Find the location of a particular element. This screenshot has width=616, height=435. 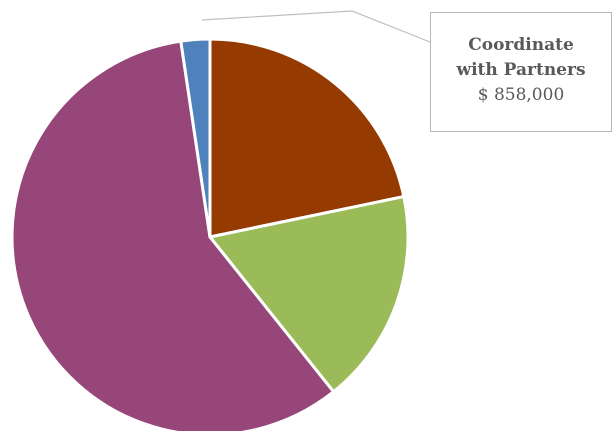

callout-leader-line is located at coordinates (316, 26).